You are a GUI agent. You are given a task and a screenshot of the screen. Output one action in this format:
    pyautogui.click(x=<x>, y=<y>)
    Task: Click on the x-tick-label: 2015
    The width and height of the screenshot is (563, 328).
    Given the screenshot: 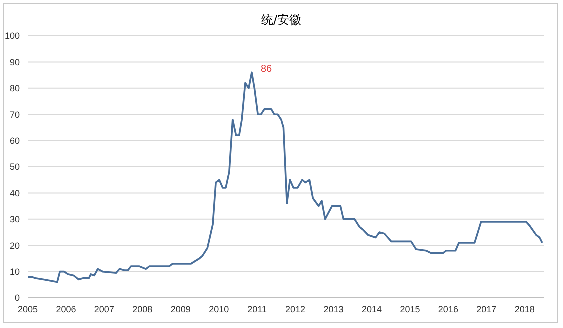 What is the action you would take?
    pyautogui.click(x=410, y=309)
    